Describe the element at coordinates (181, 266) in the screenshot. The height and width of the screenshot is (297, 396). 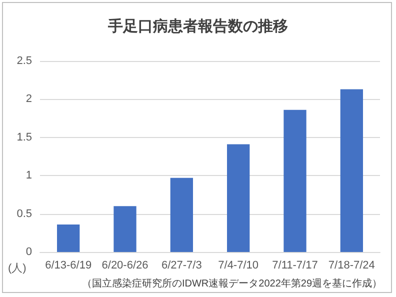
I see `x-tick-label: 6/27-7/3` at that location.